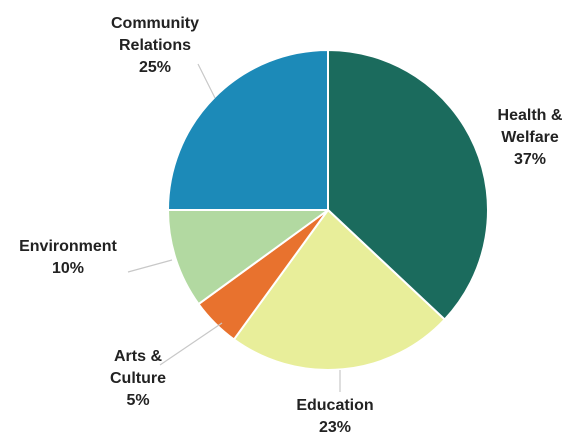  I want to click on slice-name-community-relations: Community, so click(155, 23).